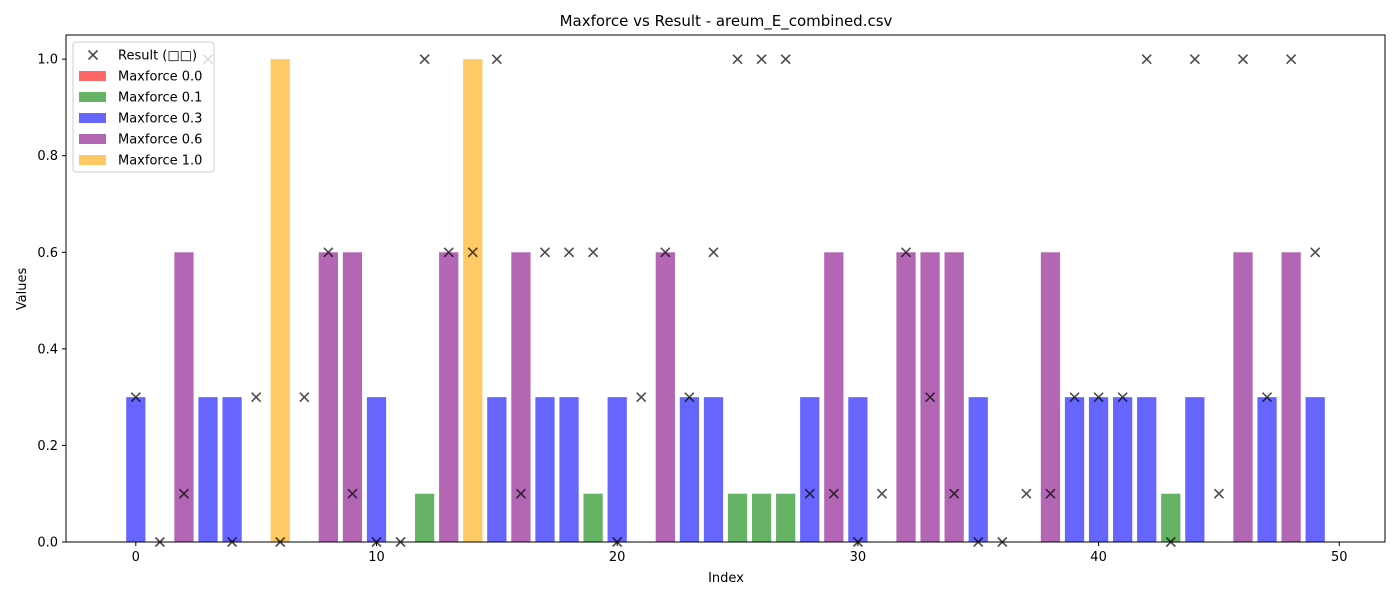  Describe the element at coordinates (51, 302) in the screenshot. I see `y-axis: 0.0 0.2 0.4 0.6 0.8 1.0` at that location.